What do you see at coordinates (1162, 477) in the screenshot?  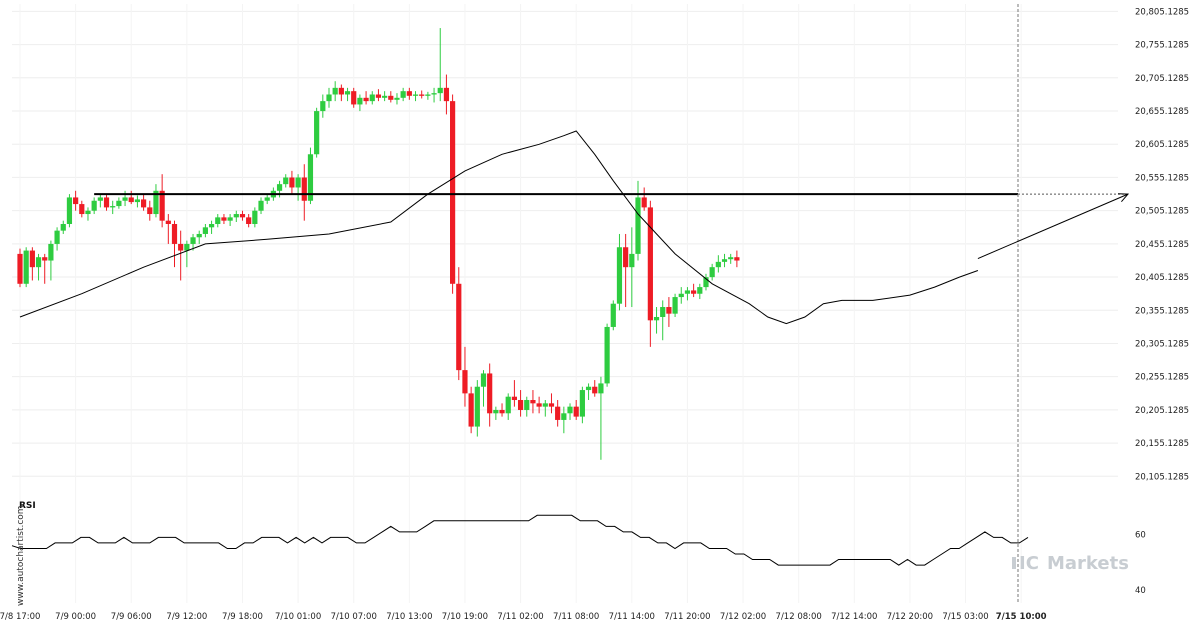 I see `y-tick-label: 20,105.1285` at bounding box center [1162, 477].